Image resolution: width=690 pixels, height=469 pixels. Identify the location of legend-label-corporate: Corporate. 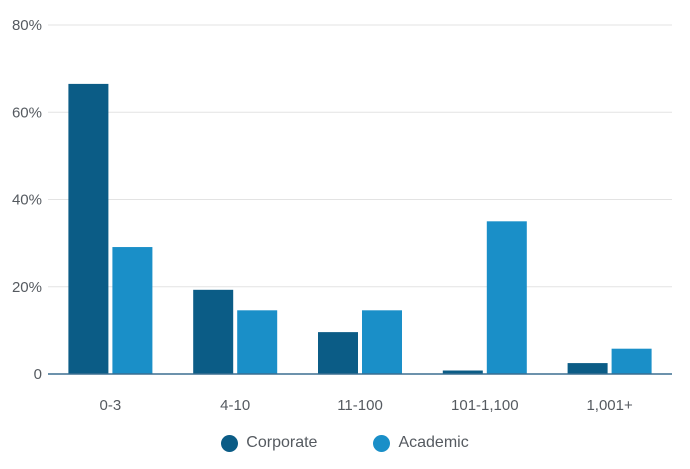
(282, 442).